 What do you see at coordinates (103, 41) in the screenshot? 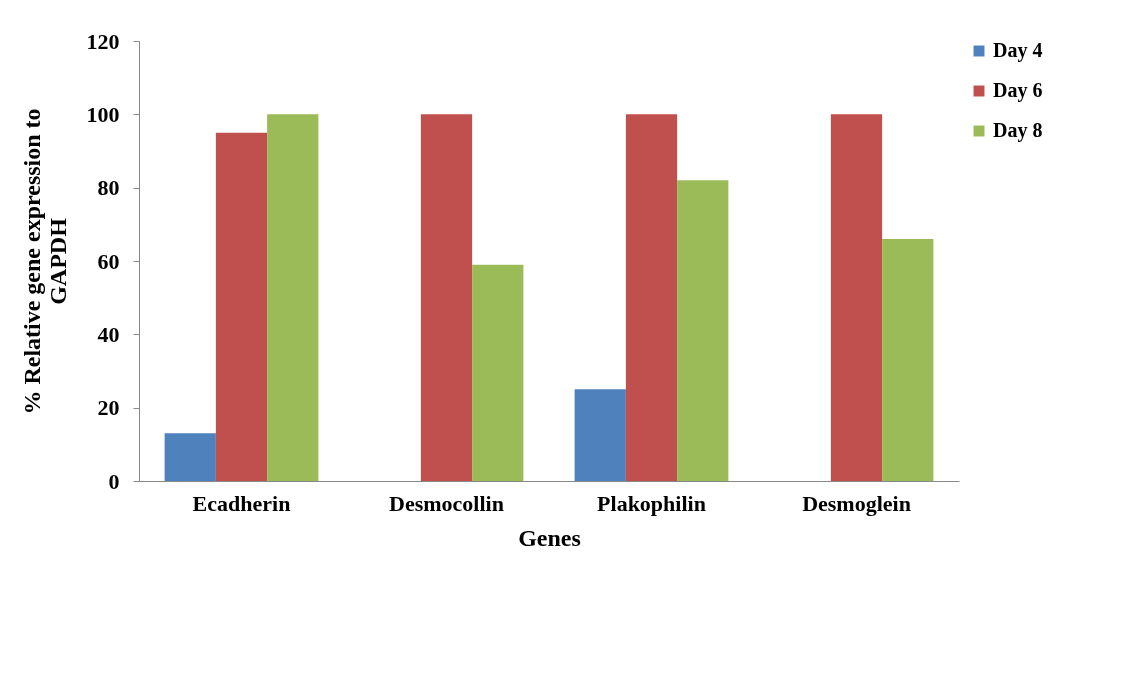
I see `y-tick-label: 120` at bounding box center [103, 41].